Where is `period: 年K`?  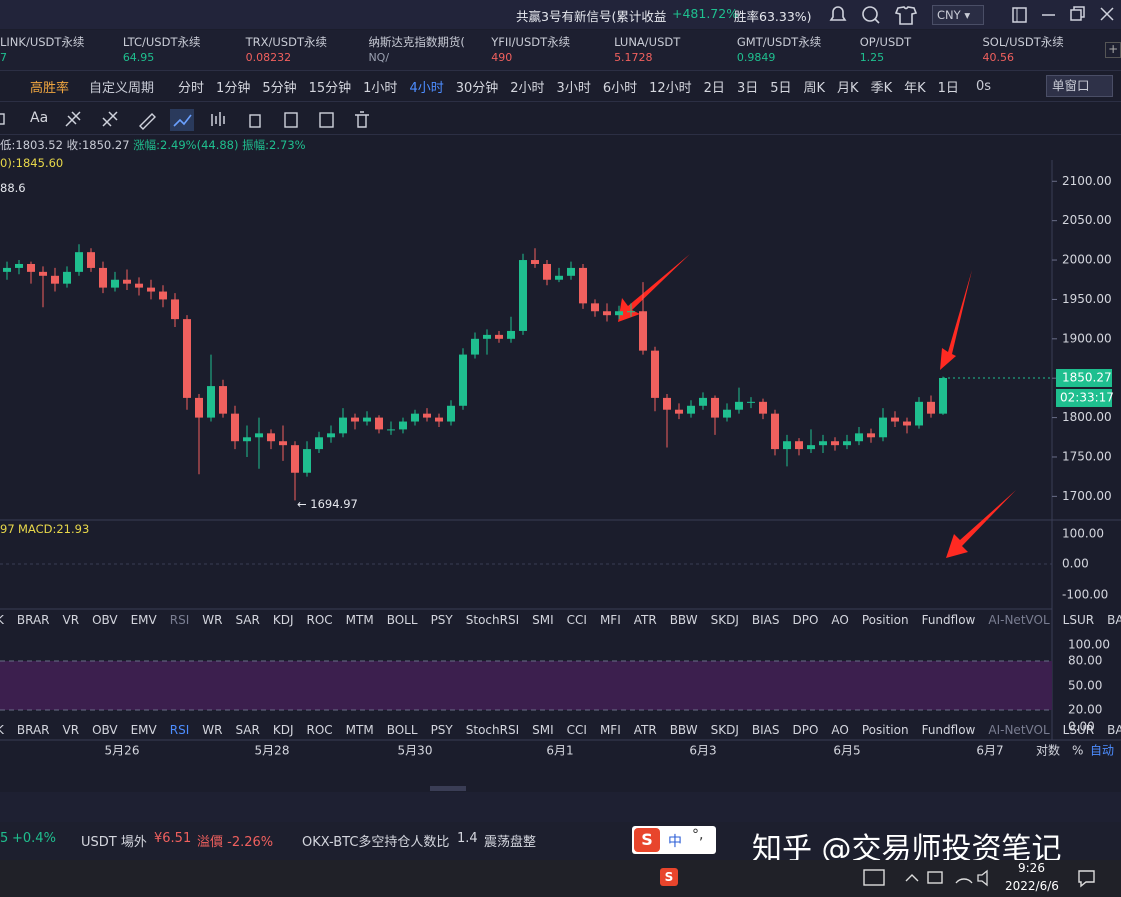 period: 年K is located at coordinates (915, 88).